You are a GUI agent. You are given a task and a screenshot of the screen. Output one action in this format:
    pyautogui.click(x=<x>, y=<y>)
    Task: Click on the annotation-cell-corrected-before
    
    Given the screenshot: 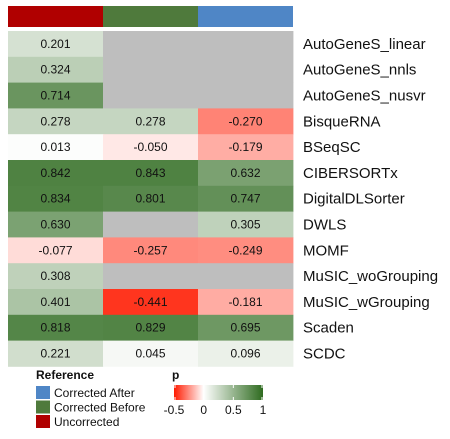 What is the action you would take?
    pyautogui.click(x=150, y=16)
    